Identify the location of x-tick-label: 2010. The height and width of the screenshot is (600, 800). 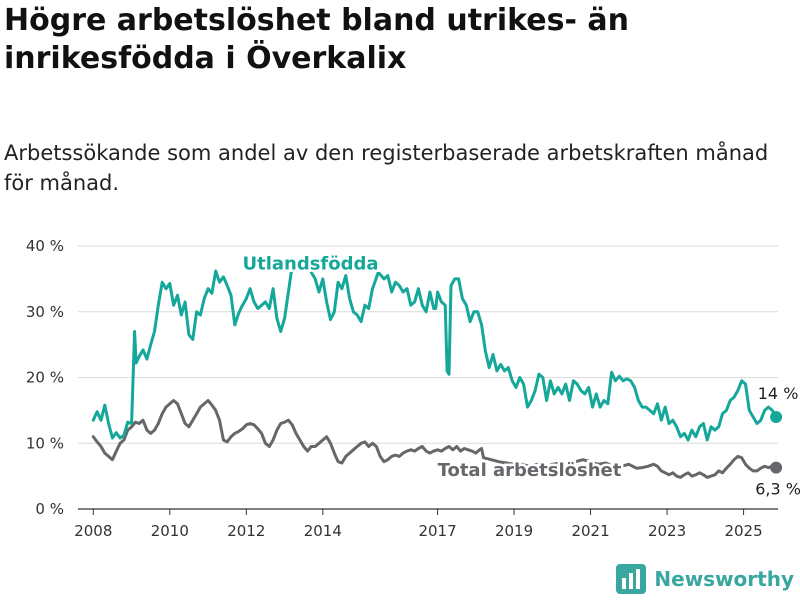
(170, 531).